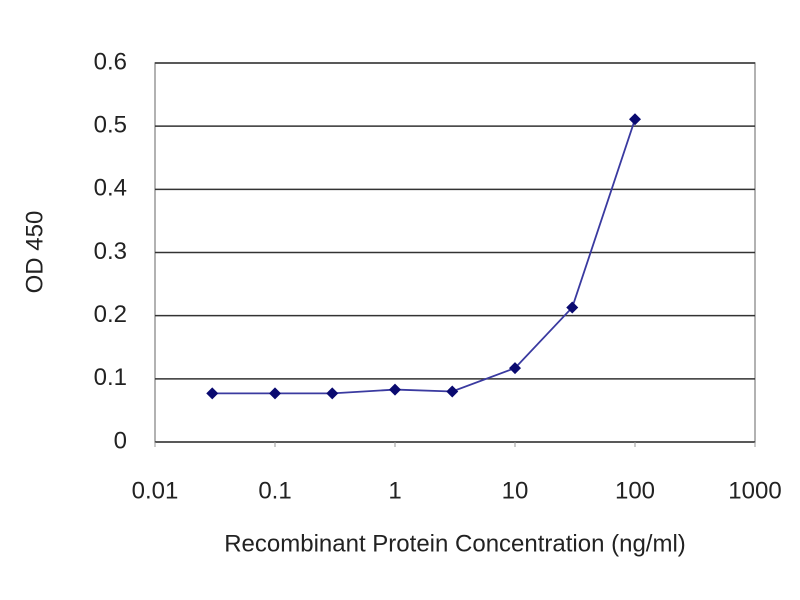  I want to click on x-tick-label: 10, so click(515, 490).